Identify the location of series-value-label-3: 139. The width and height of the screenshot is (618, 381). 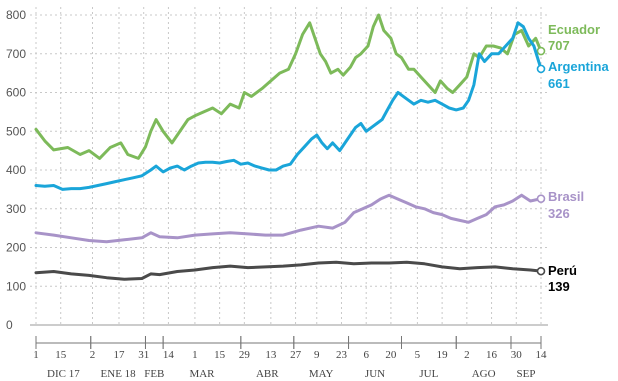
(559, 286).